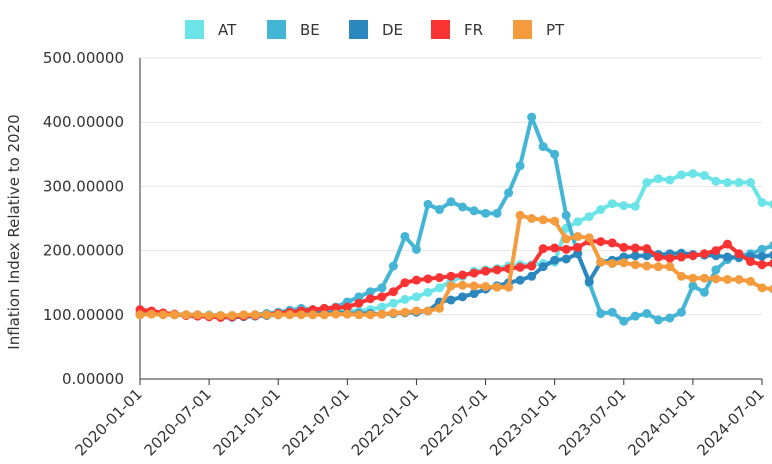  What do you see at coordinates (293, 29) in the screenshot?
I see `legend-item-be: BE` at bounding box center [293, 29].